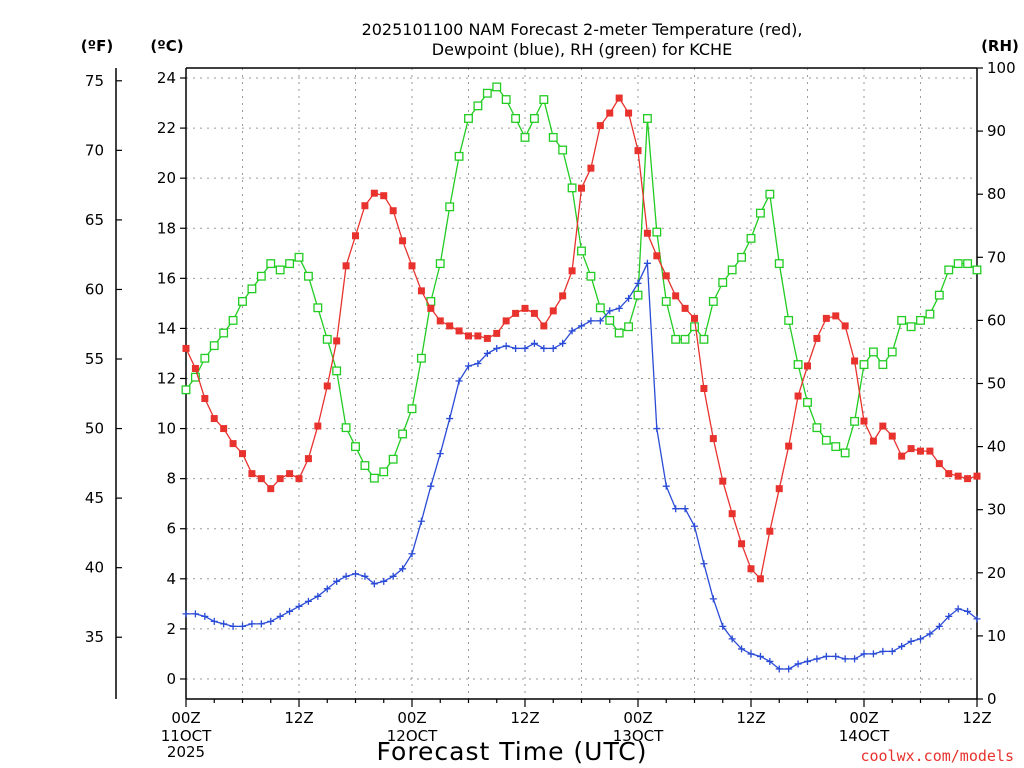  I want to click on fahrenheit-tick-label: 40, so click(94, 568).